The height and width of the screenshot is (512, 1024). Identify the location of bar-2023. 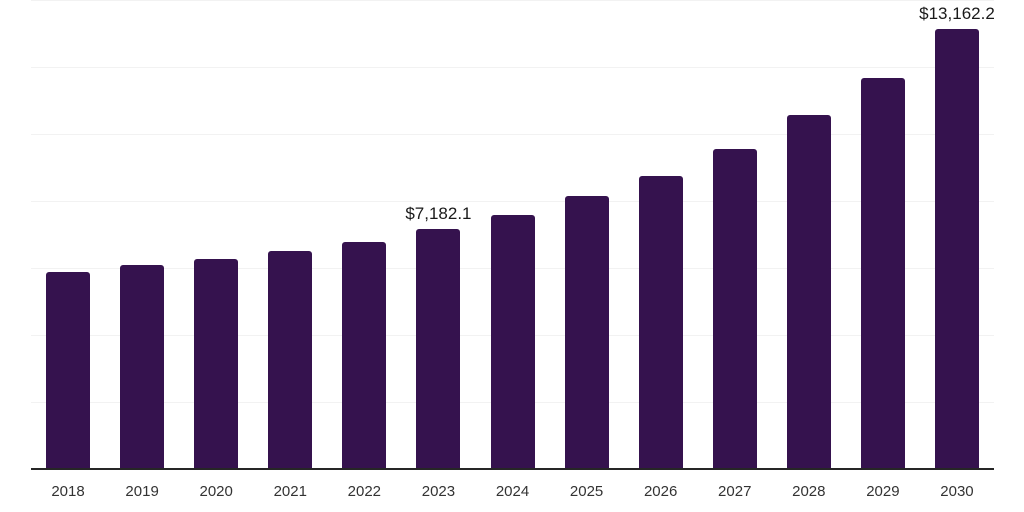
(438, 349).